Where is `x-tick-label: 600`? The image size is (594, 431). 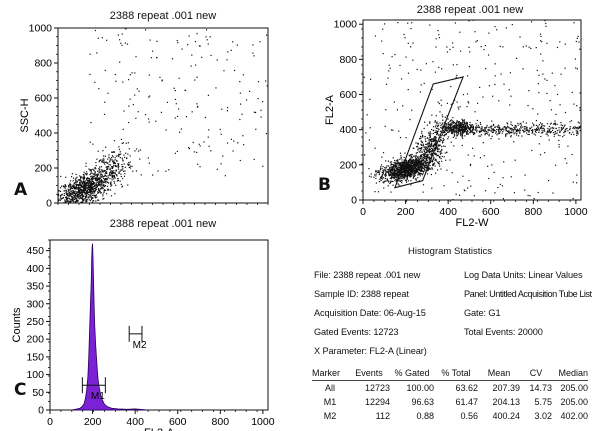 x-tick-label: 600 is located at coordinates (178, 422).